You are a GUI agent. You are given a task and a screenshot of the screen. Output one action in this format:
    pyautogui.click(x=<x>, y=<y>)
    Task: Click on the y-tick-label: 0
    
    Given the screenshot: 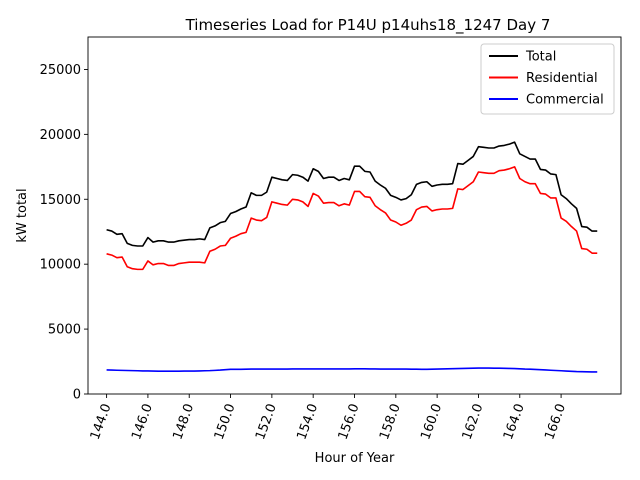 What is the action you would take?
    pyautogui.click(x=77, y=395)
    